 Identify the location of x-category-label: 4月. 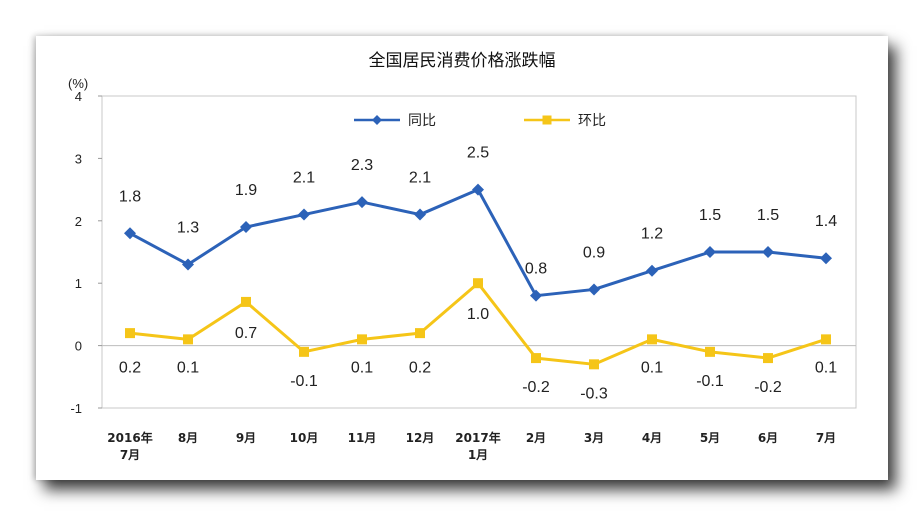
(652, 438).